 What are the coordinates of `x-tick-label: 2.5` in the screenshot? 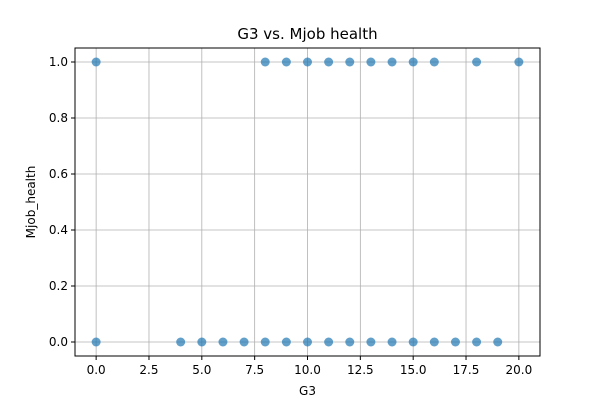 It's located at (148, 370).